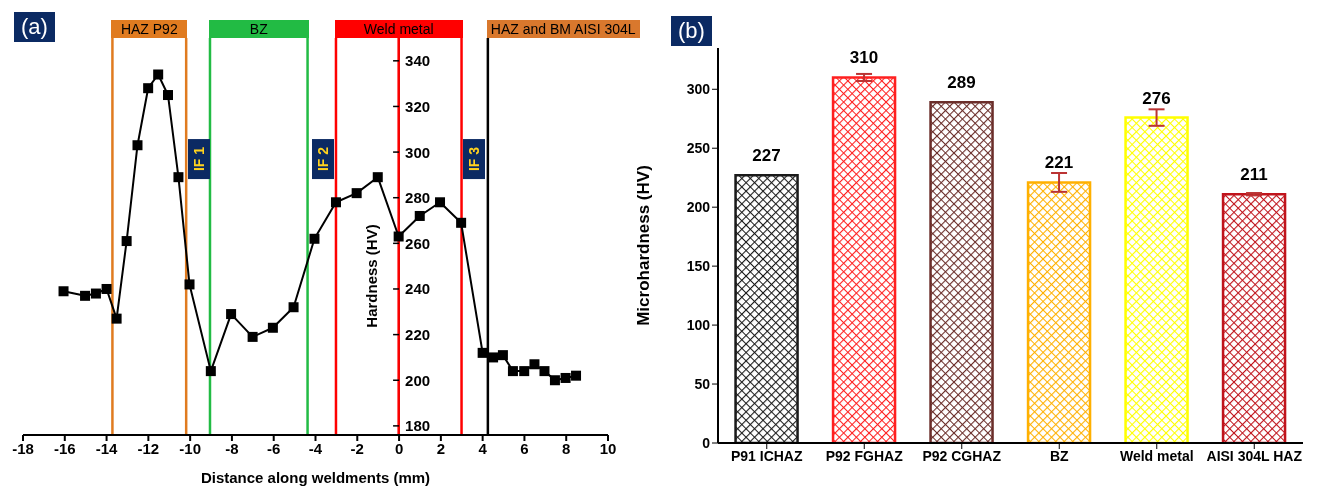 The image size is (1321, 501). I want to click on x-tick-label: 4, so click(483, 448).